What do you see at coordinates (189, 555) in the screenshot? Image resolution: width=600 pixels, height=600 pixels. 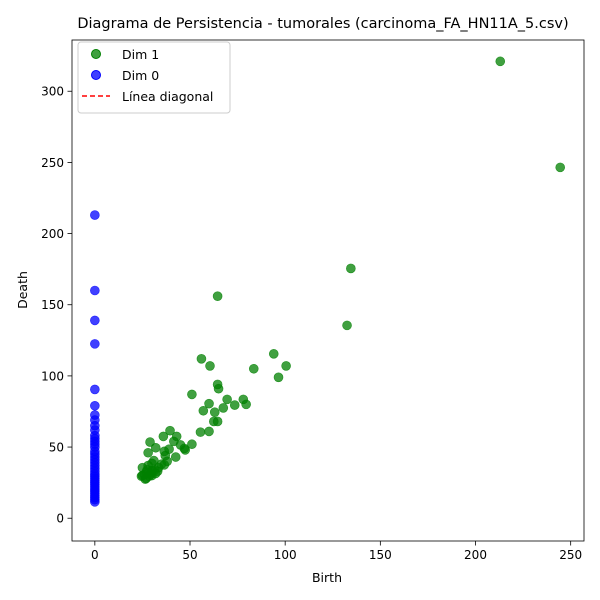 I see `x-tick-label: 50` at bounding box center [189, 555].